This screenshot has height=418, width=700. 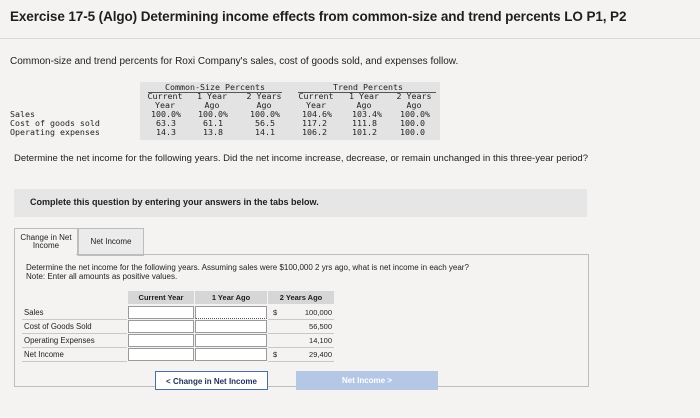 What do you see at coordinates (215, 87) in the screenshot?
I see `common-size-group-header: Common-Size Percents` at bounding box center [215, 87].